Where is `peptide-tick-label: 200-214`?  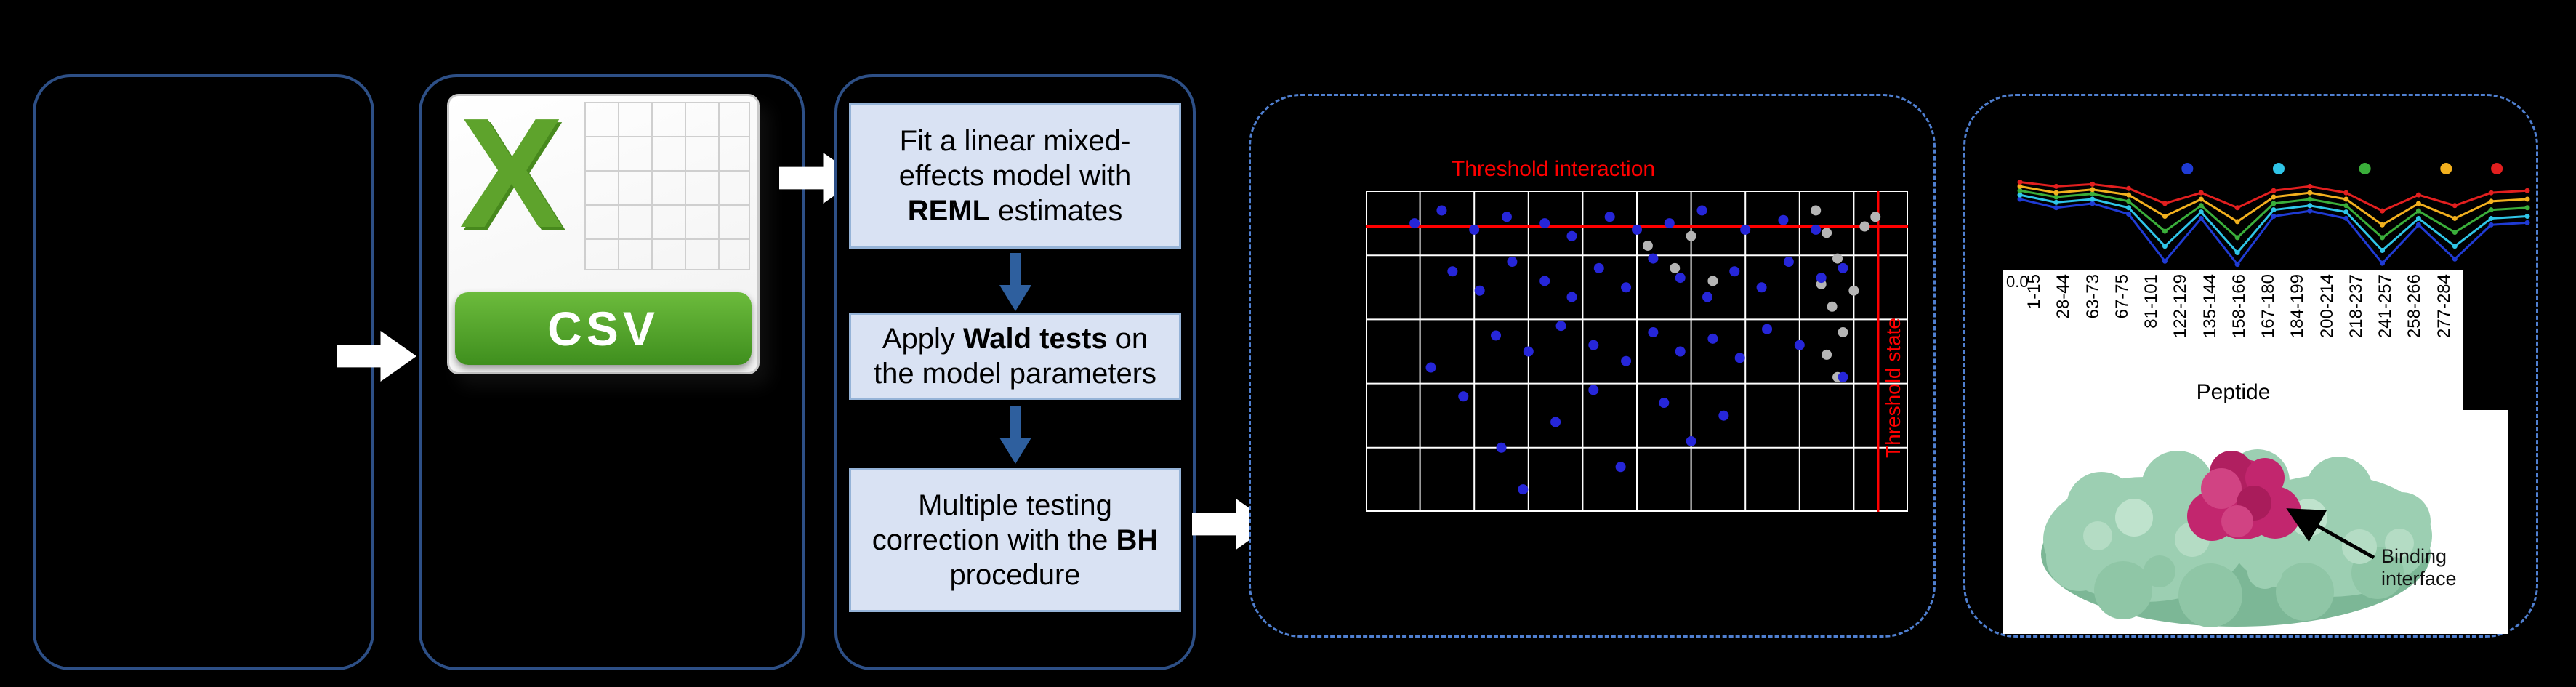
peptide-tick-label: 200-214 is located at coordinates (2327, 306).